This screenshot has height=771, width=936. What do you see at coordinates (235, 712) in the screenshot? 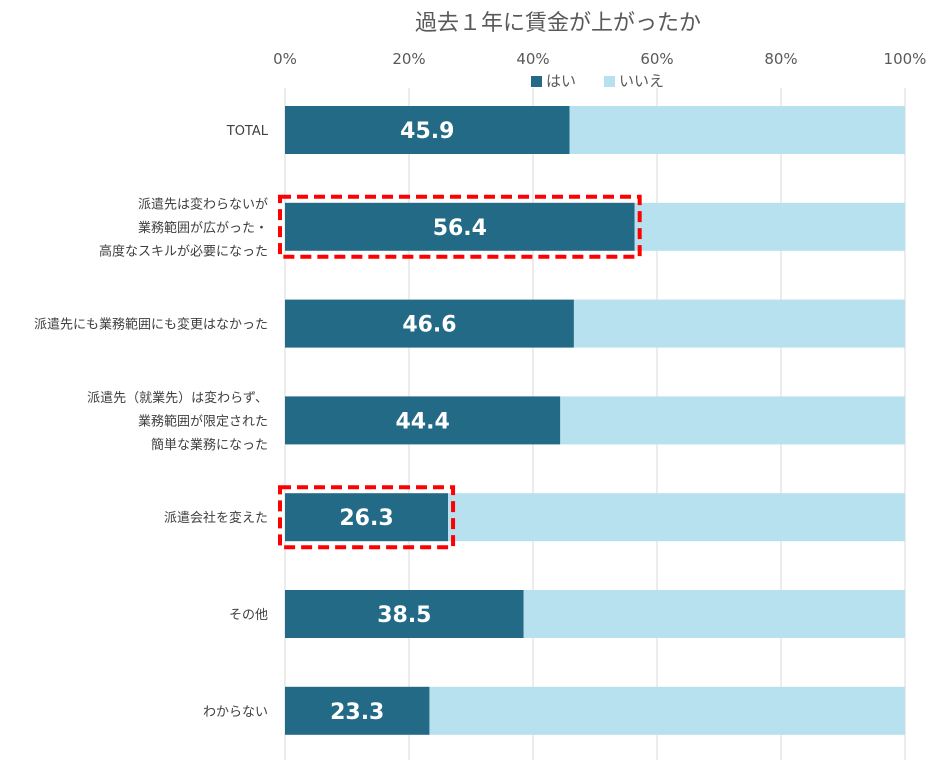
I see `category-label: わからない` at bounding box center [235, 712].